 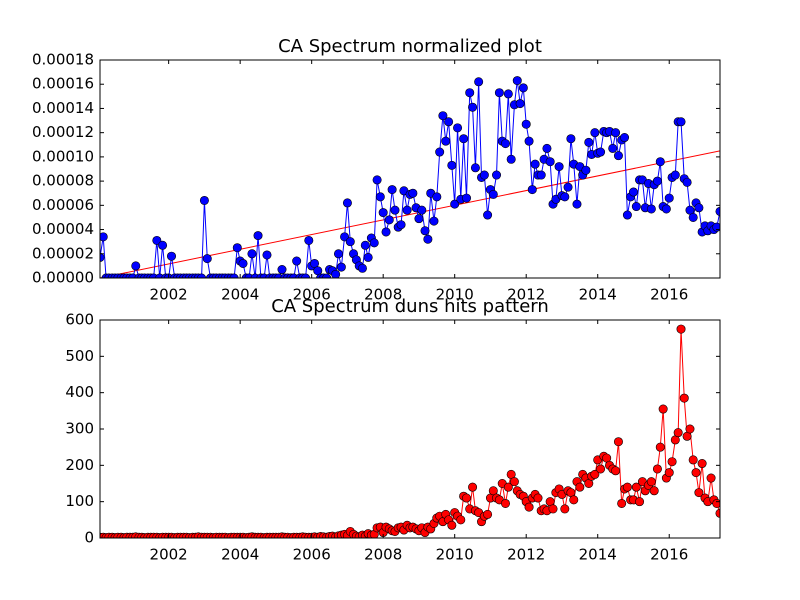 I want to click on y-tick-label: 600, so click(x=79, y=320).